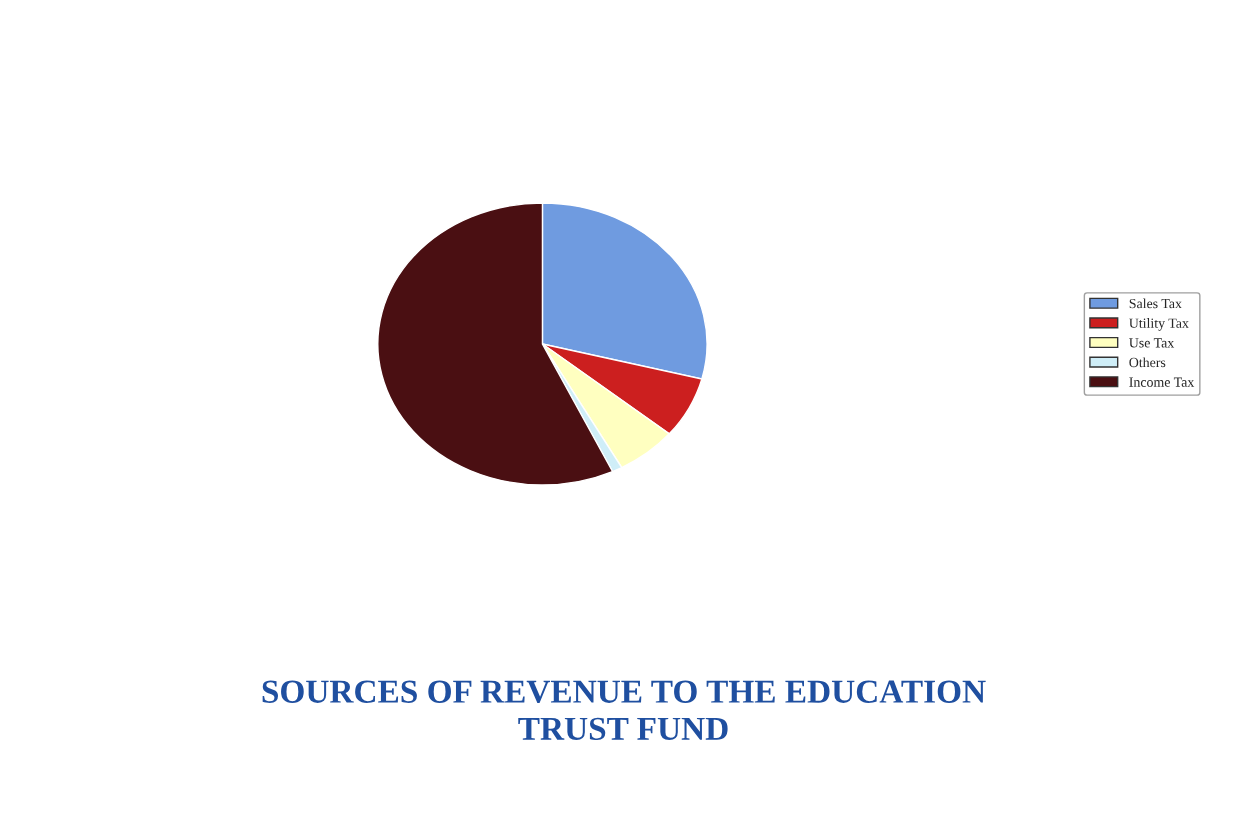  What do you see at coordinates (1152, 343) in the screenshot?
I see `legend-label: Use Tax` at bounding box center [1152, 343].